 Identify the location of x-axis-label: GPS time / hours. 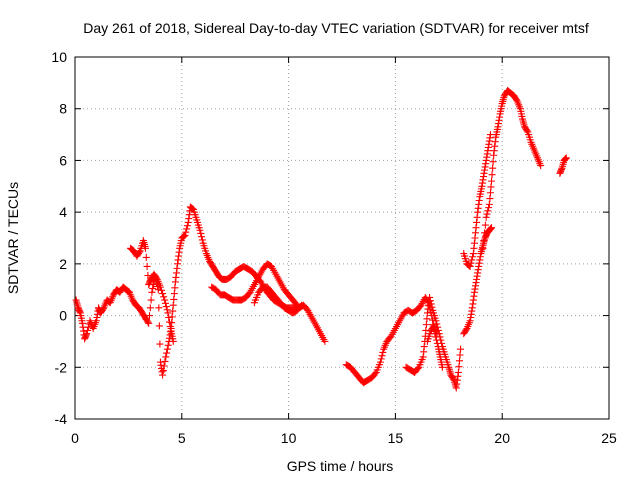
(340, 466).